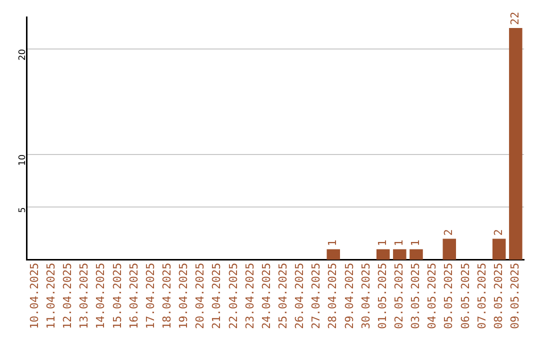 The width and height of the screenshot is (540, 340). Describe the element at coordinates (101, 296) in the screenshot. I see `x-tick-label: 14.04.2025` at that location.